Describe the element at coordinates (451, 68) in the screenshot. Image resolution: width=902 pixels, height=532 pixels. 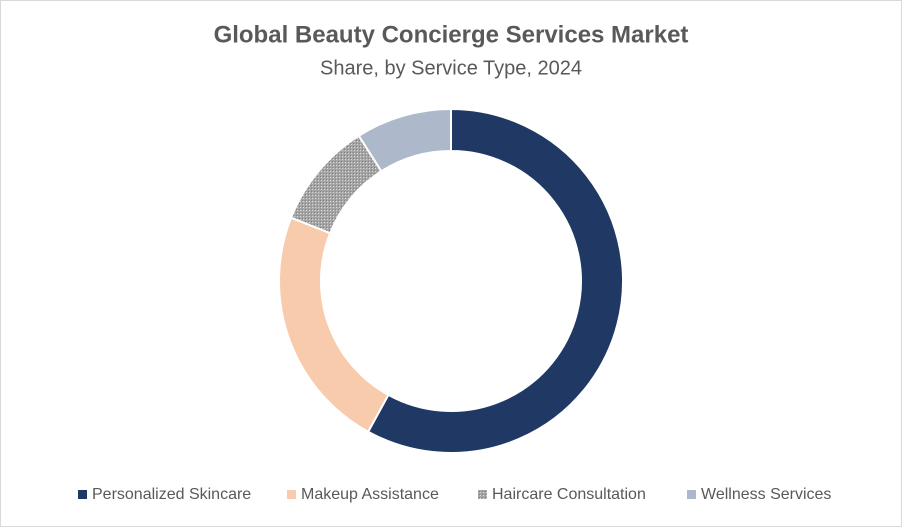
I see `chart-subtitle: Share, by Service Type, 2024` at that location.